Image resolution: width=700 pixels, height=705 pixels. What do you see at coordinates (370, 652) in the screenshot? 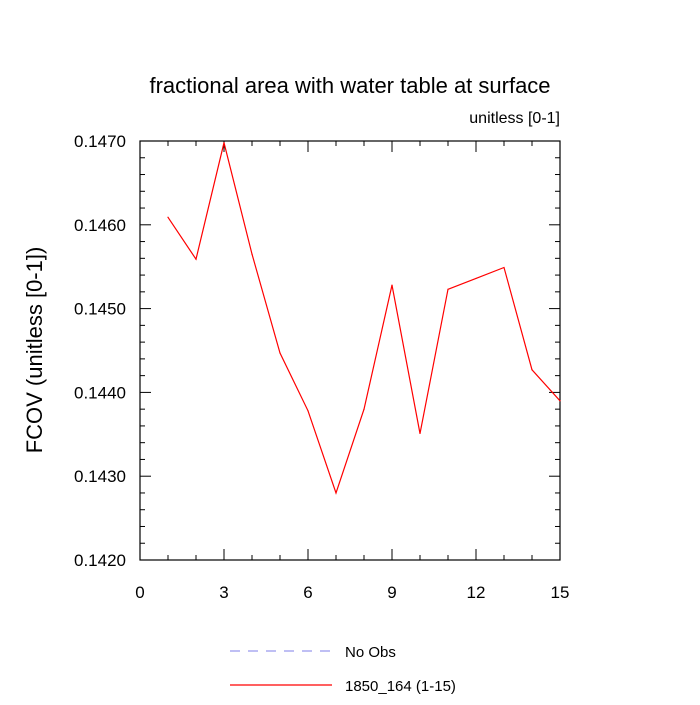
I see `legend-label-no-obs: No Obs` at bounding box center [370, 652].